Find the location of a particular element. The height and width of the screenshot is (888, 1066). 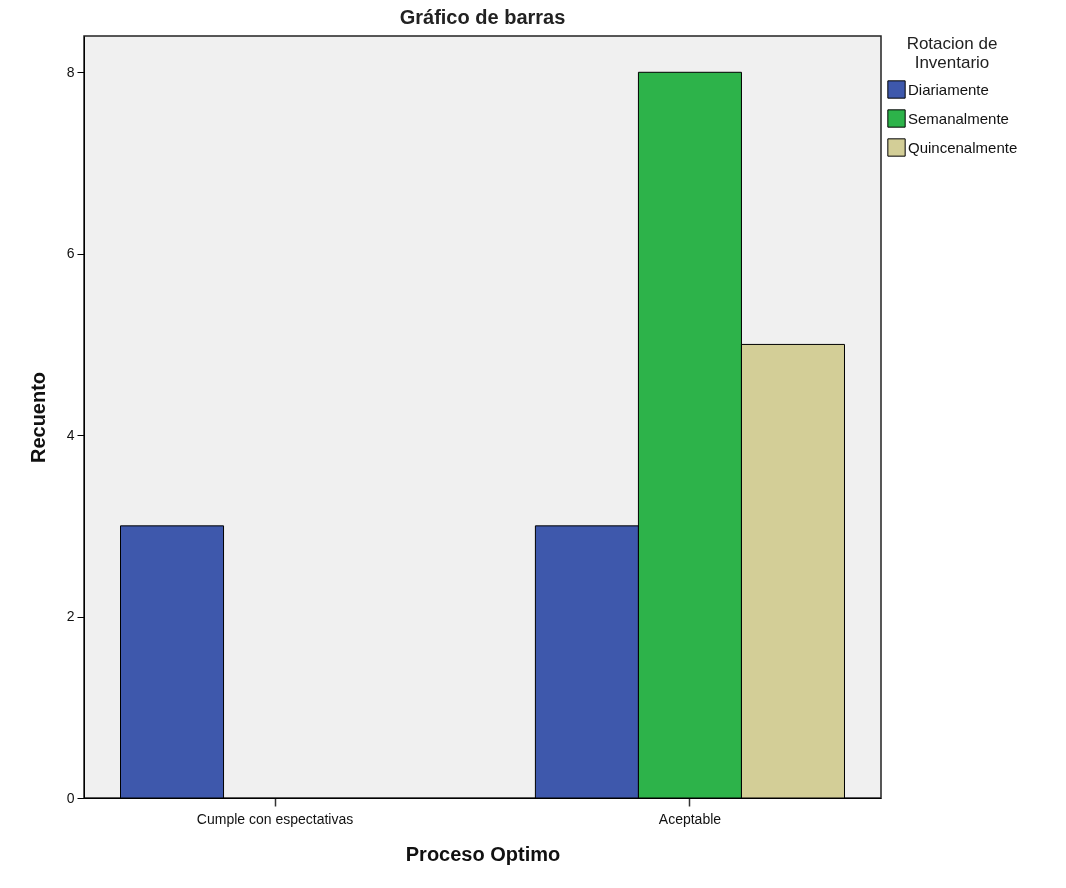

y-tick-label: 2 is located at coordinates (70, 616).